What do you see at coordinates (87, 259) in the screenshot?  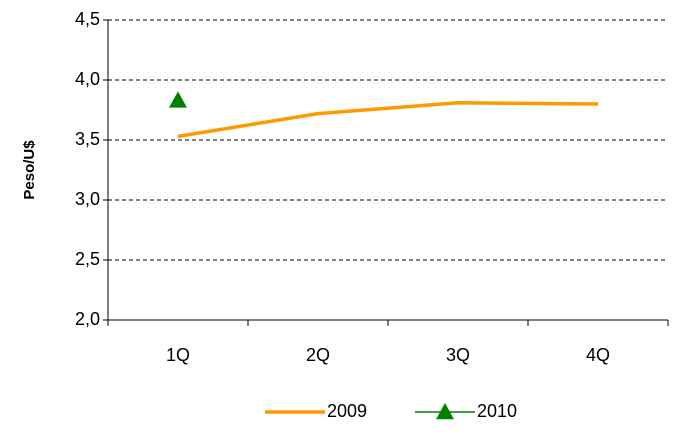 I see `y-tick-label: 2,5` at bounding box center [87, 259].